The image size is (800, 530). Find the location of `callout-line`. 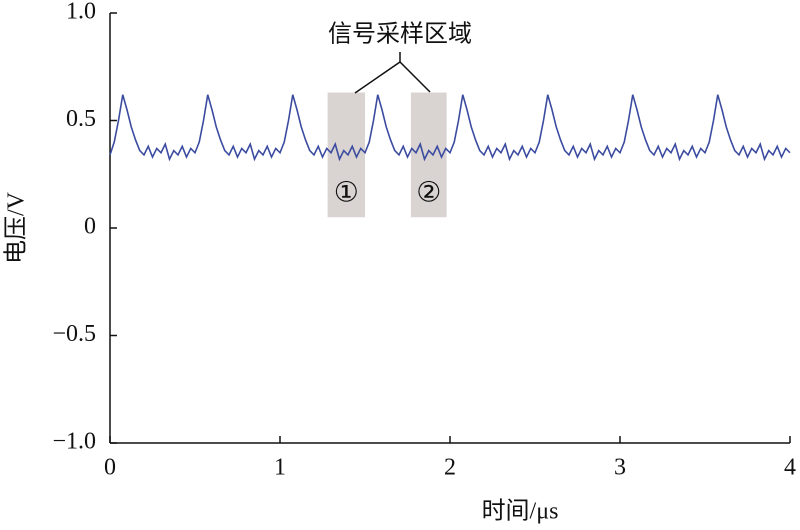

callout-line is located at coordinates (392, 77).